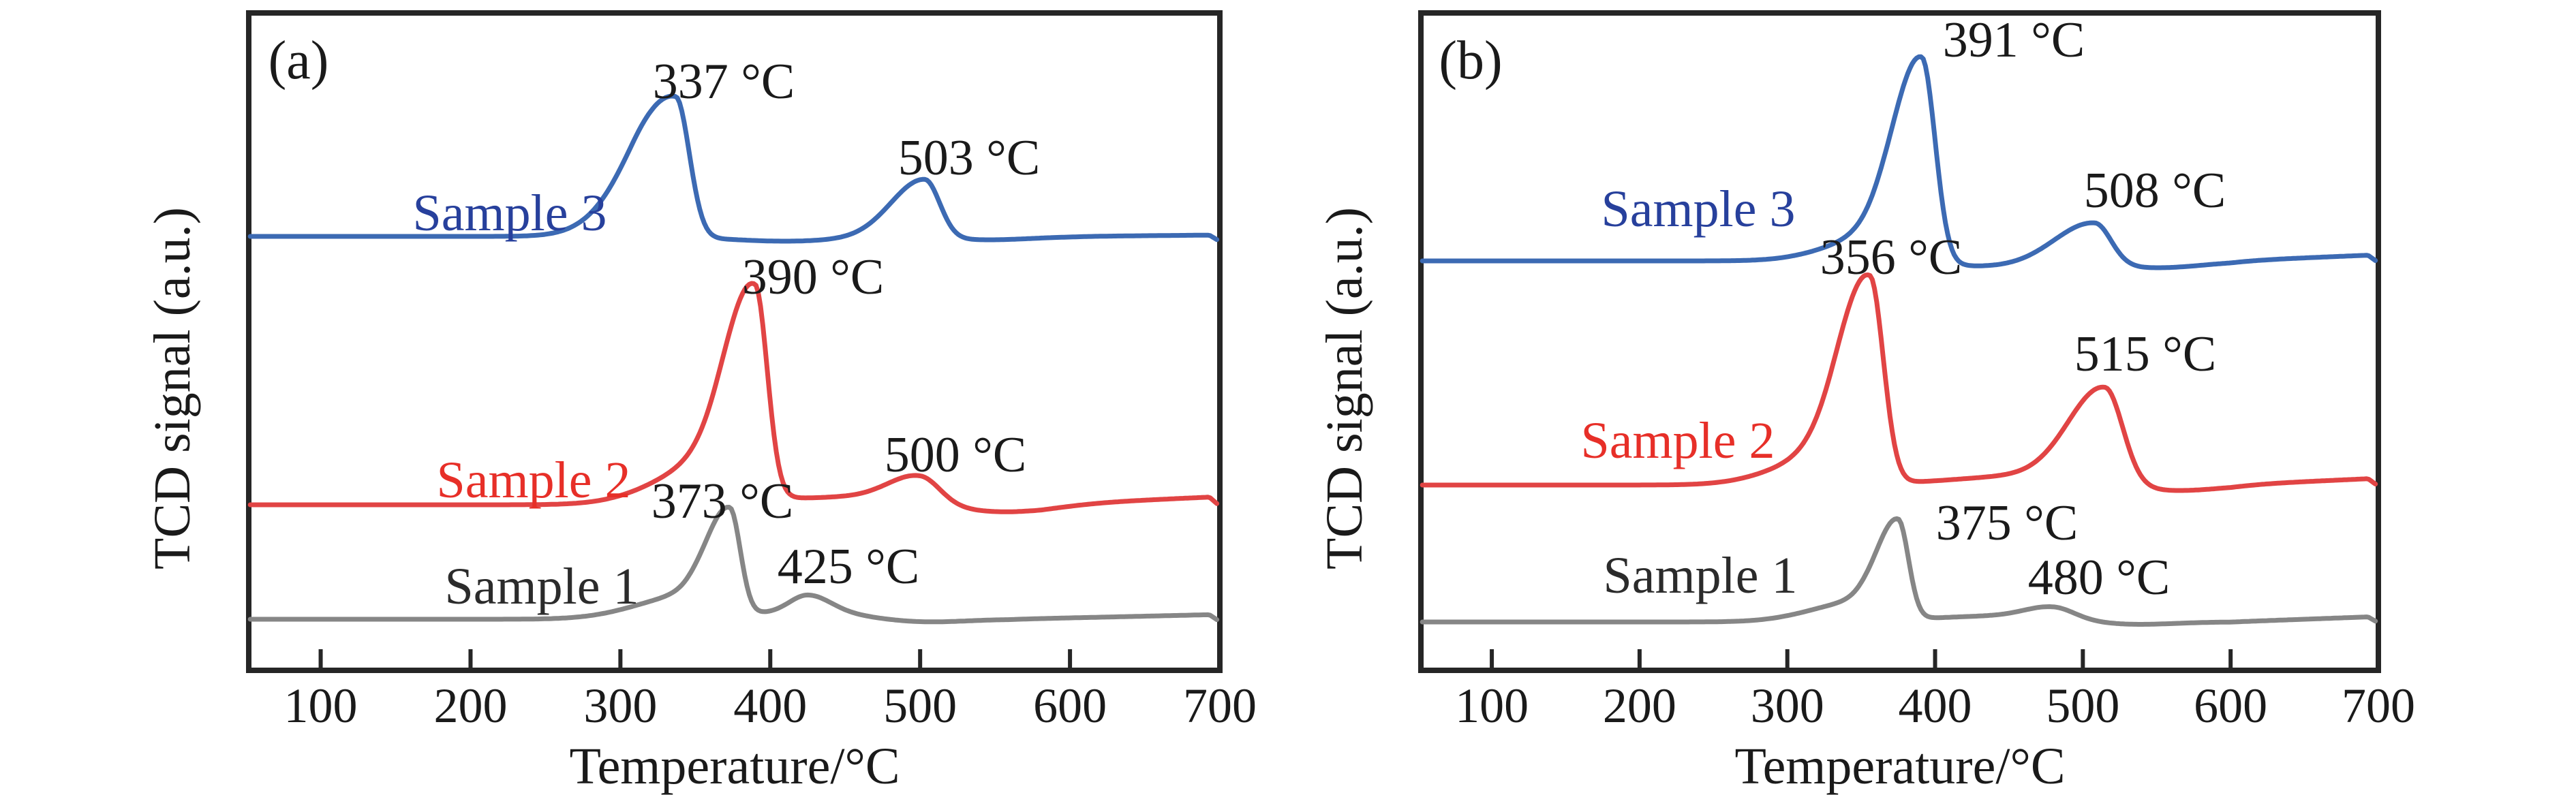  I want to click on peak-annotation: 480 °C, so click(2099, 578).